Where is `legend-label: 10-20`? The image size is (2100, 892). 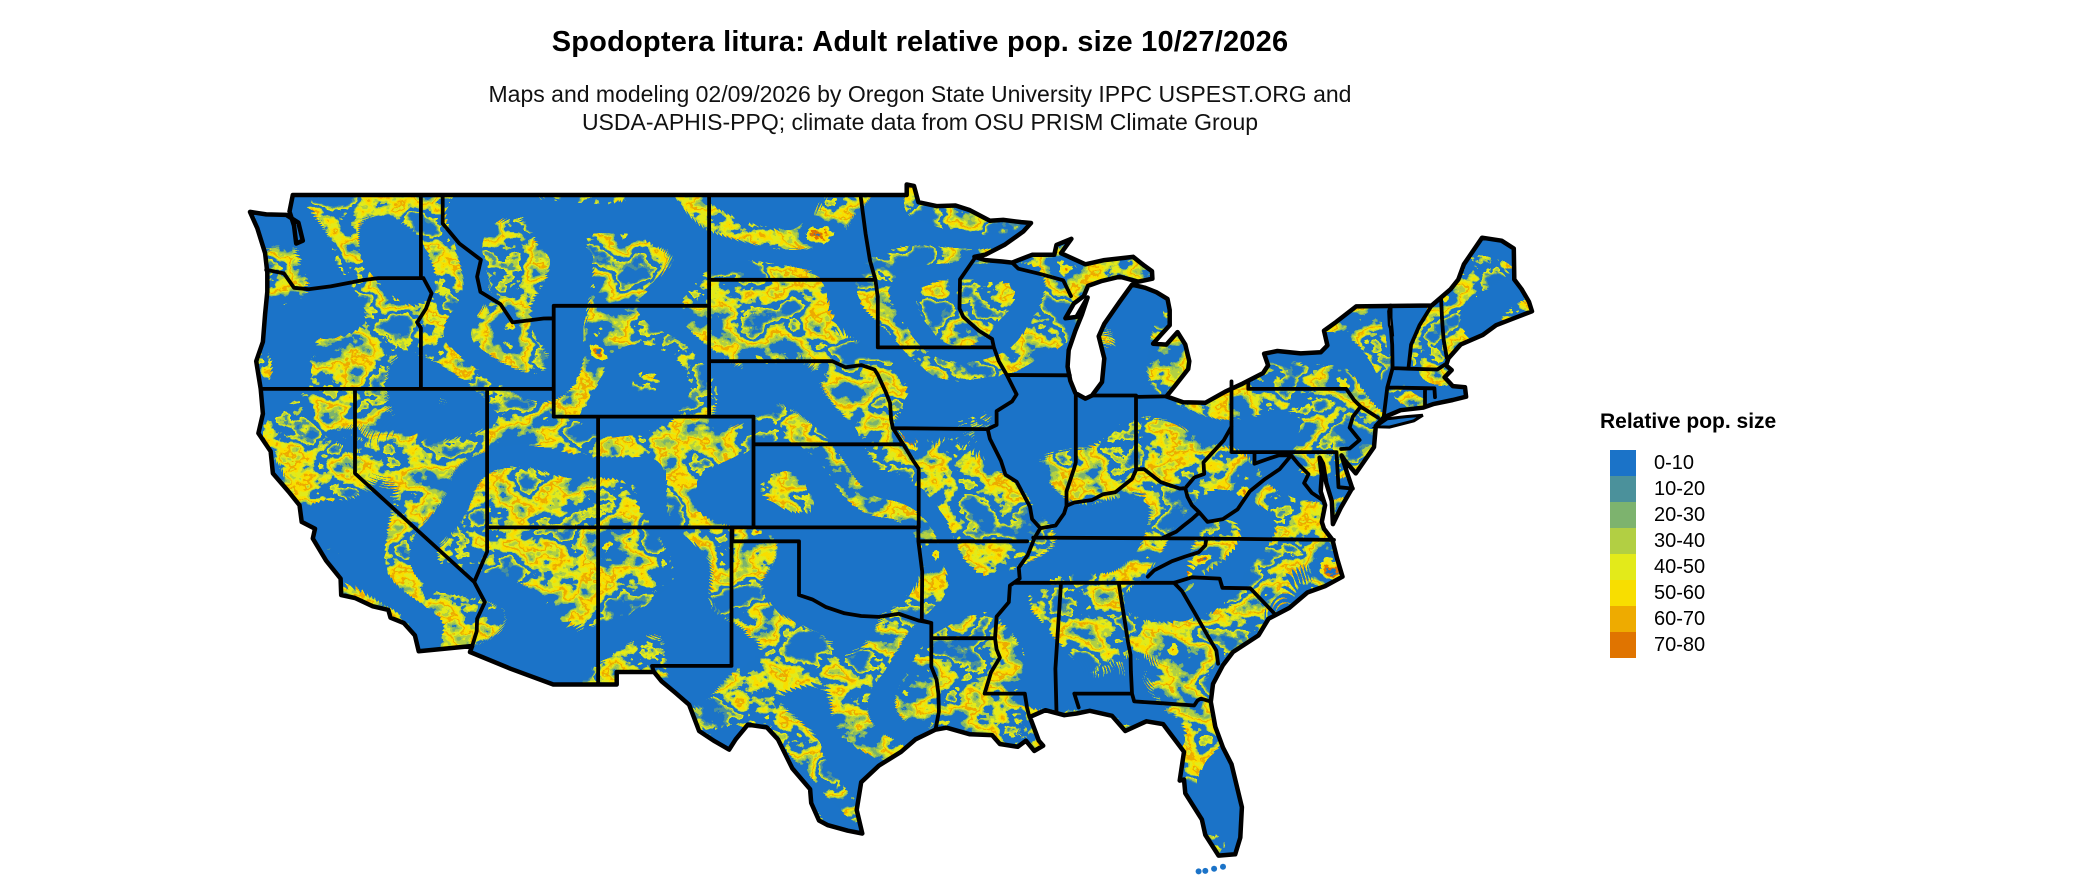 legend-label: 10-20 is located at coordinates (1680, 489).